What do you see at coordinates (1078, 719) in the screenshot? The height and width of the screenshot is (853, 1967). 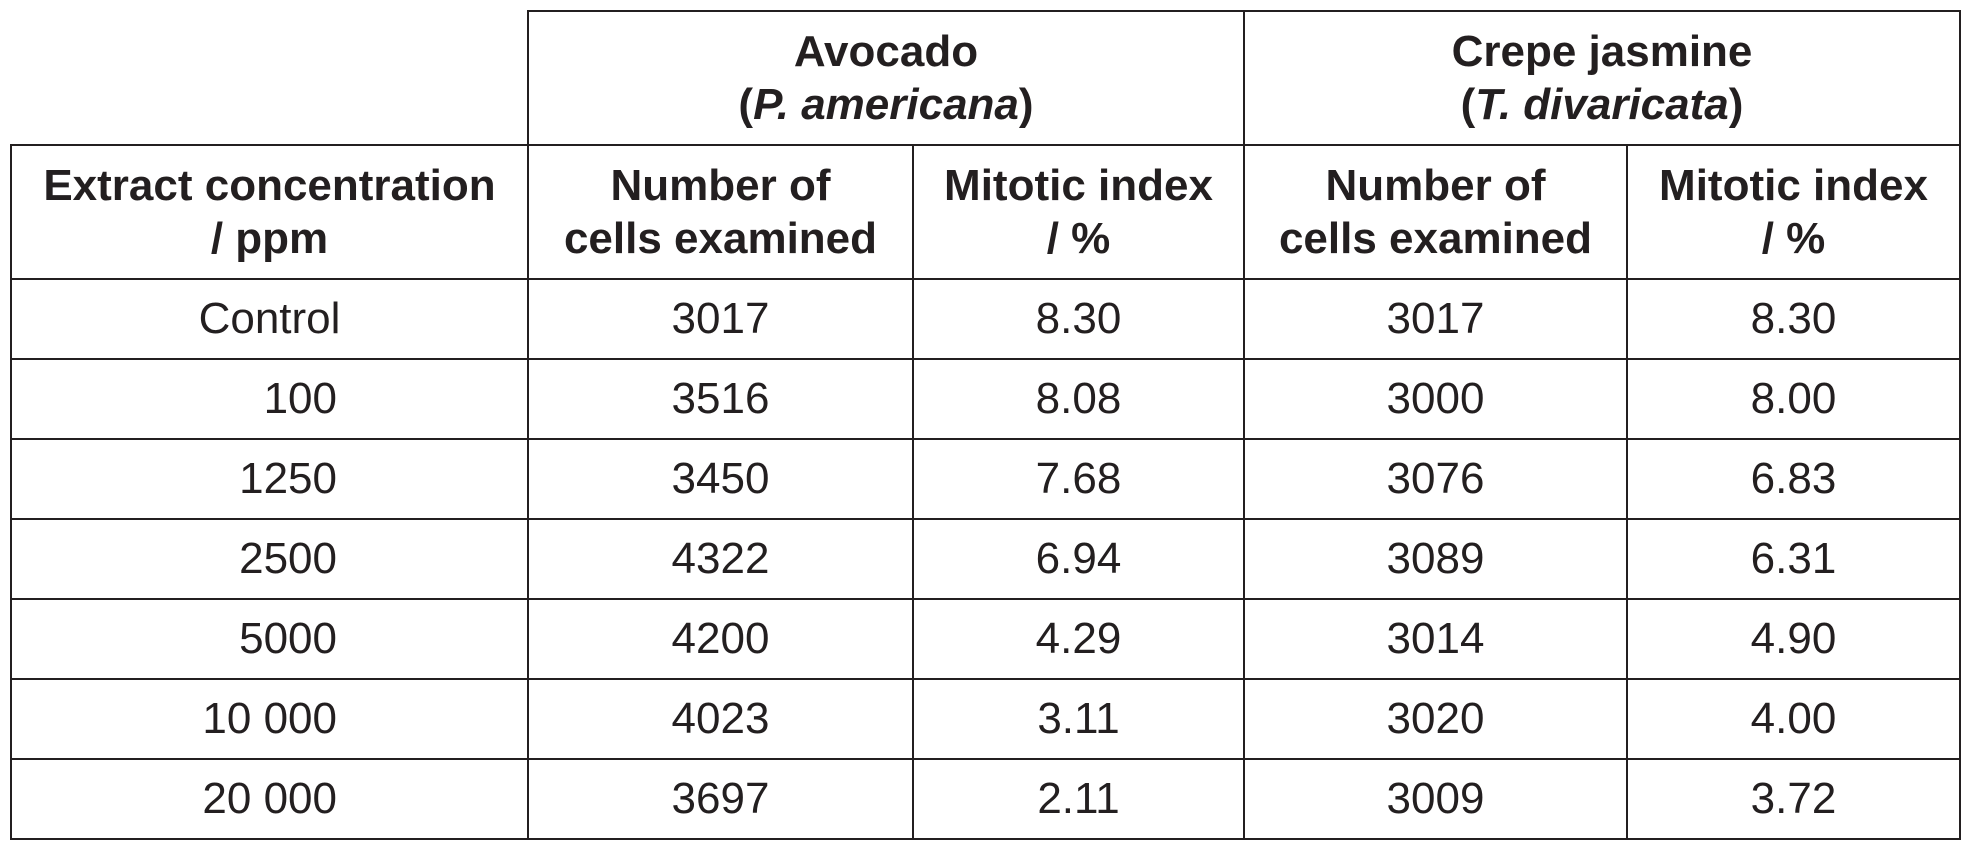 I see `avocado-mitotic-index-cell: 3.11` at bounding box center [1078, 719].